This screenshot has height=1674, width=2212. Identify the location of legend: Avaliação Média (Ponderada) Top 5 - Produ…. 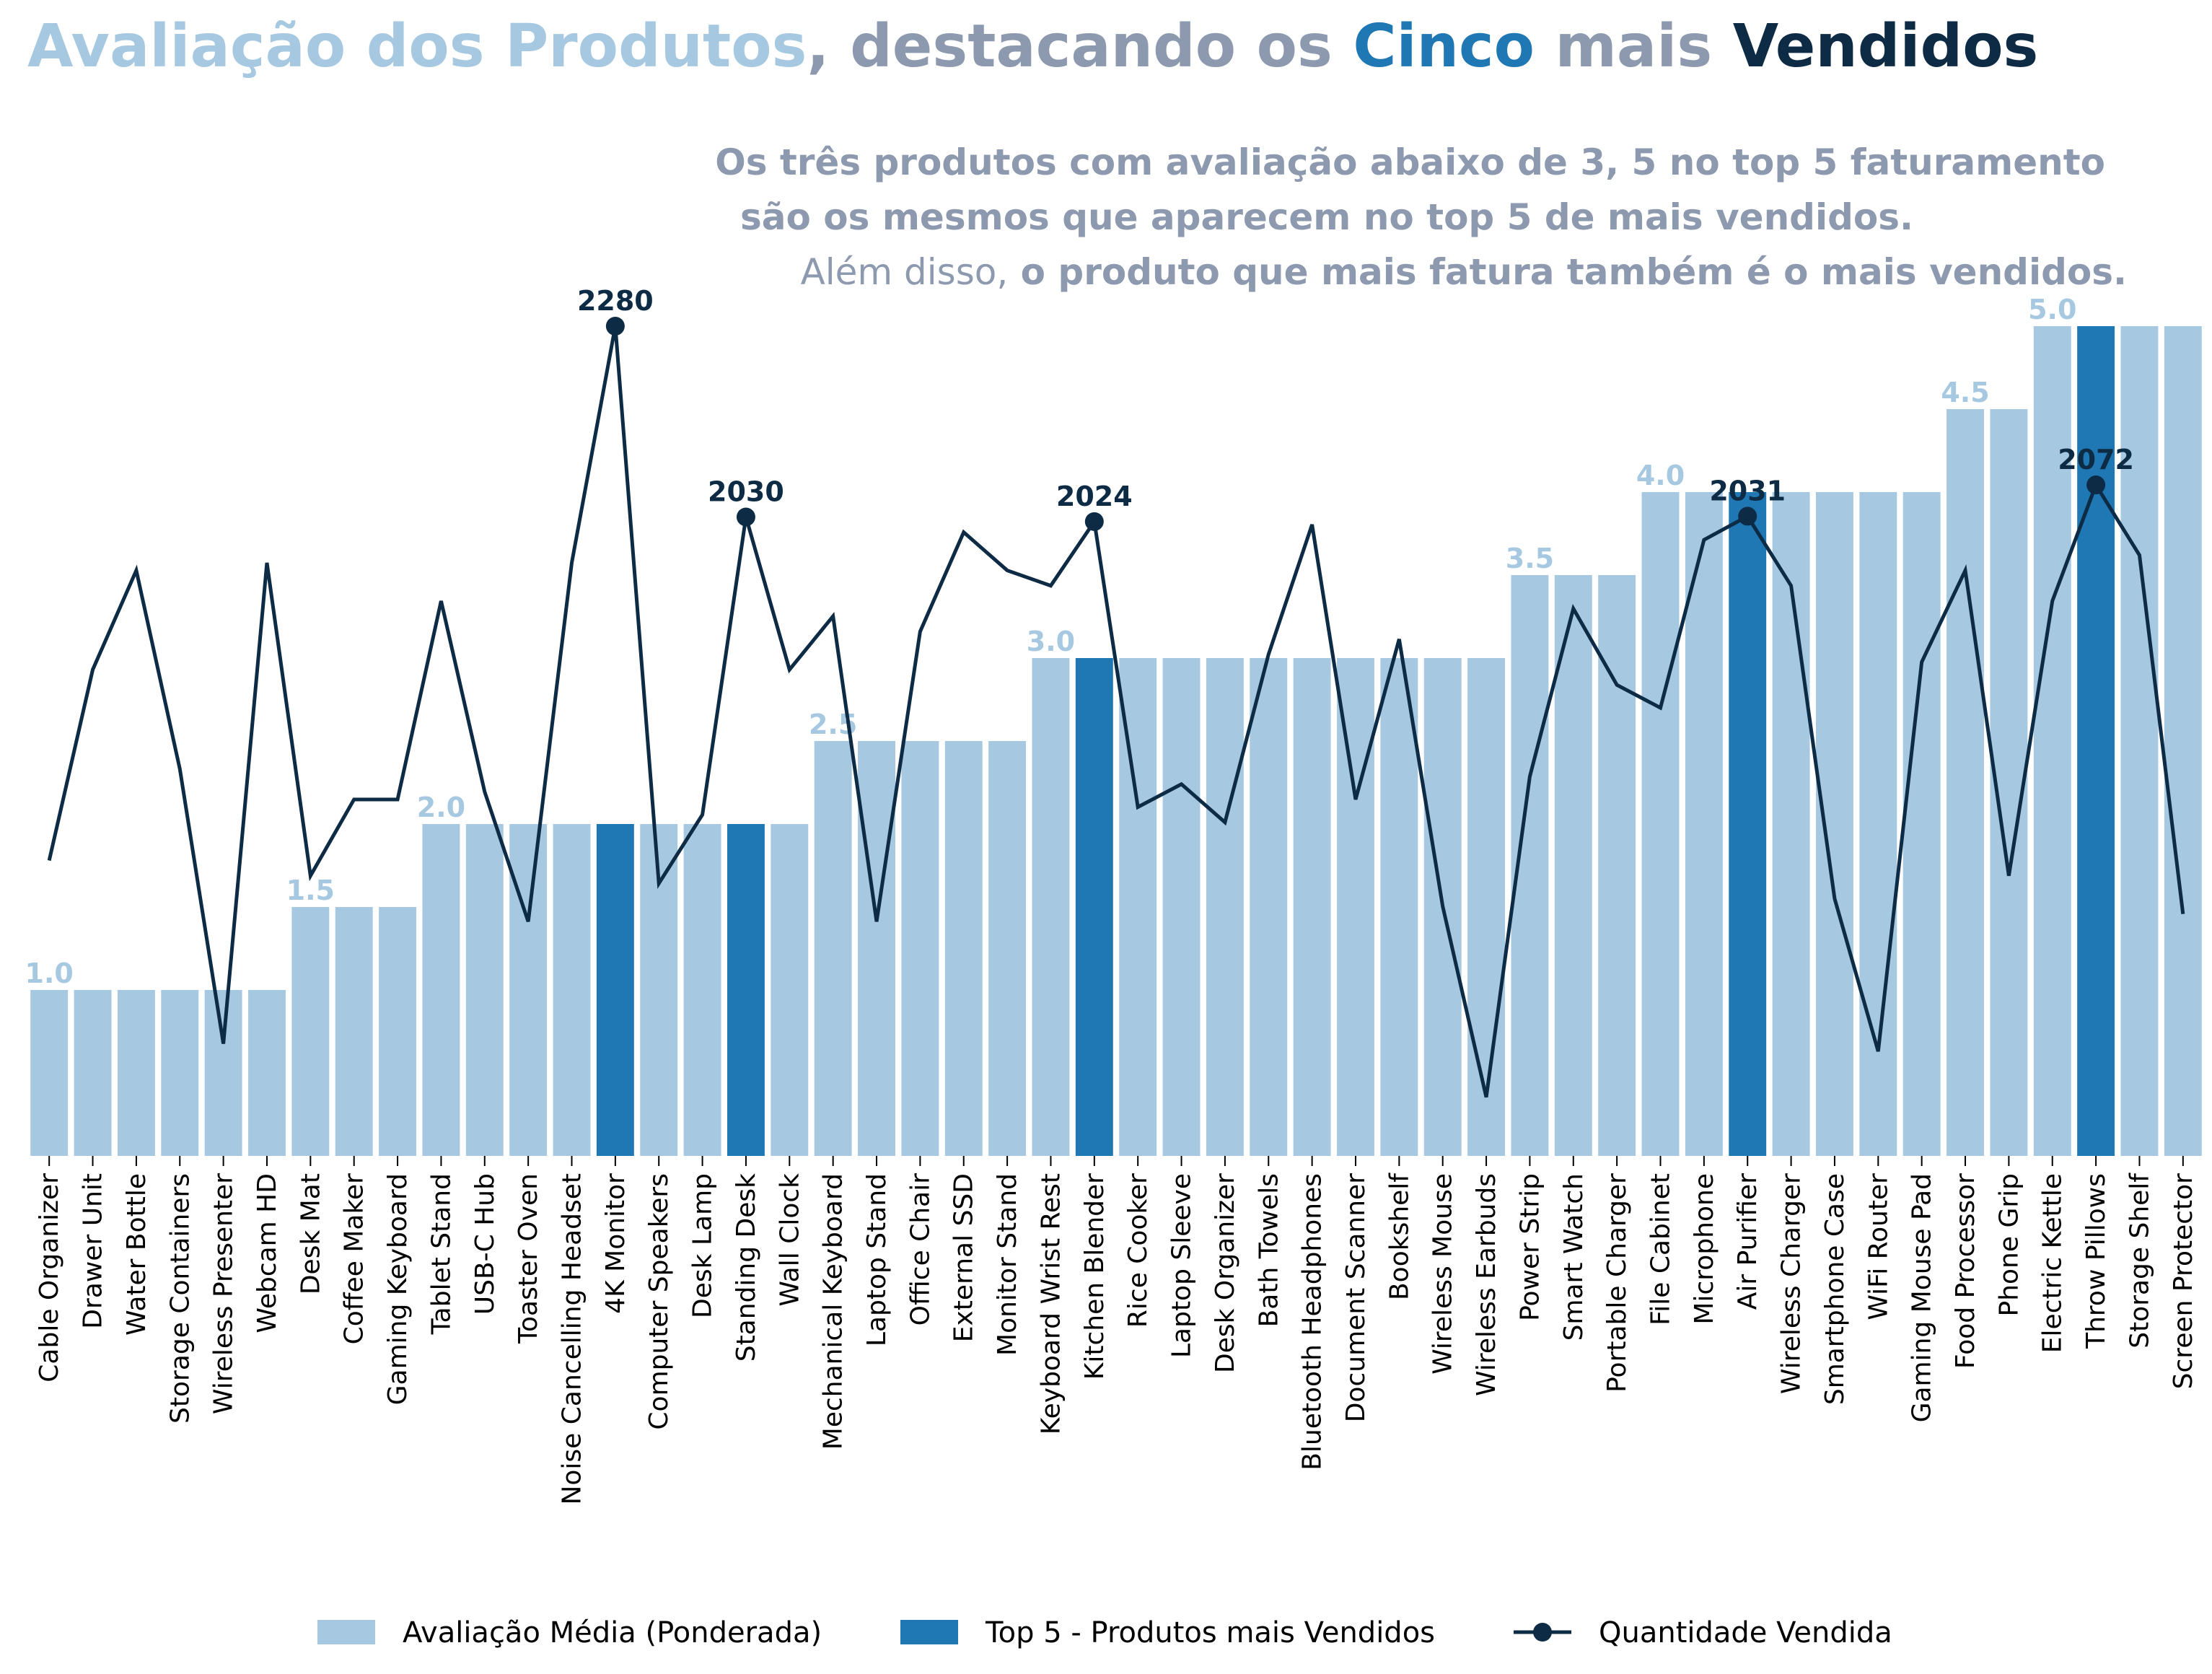
(1104, 1632).